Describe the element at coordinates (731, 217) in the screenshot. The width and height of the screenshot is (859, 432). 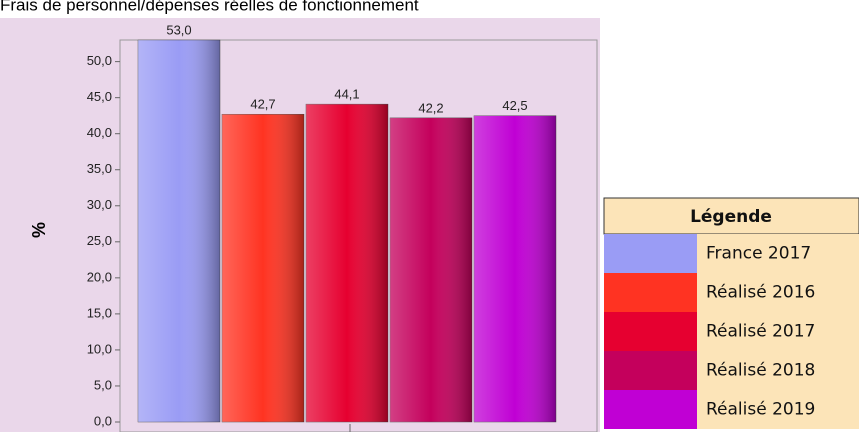
I see `legend-title: Légende` at that location.